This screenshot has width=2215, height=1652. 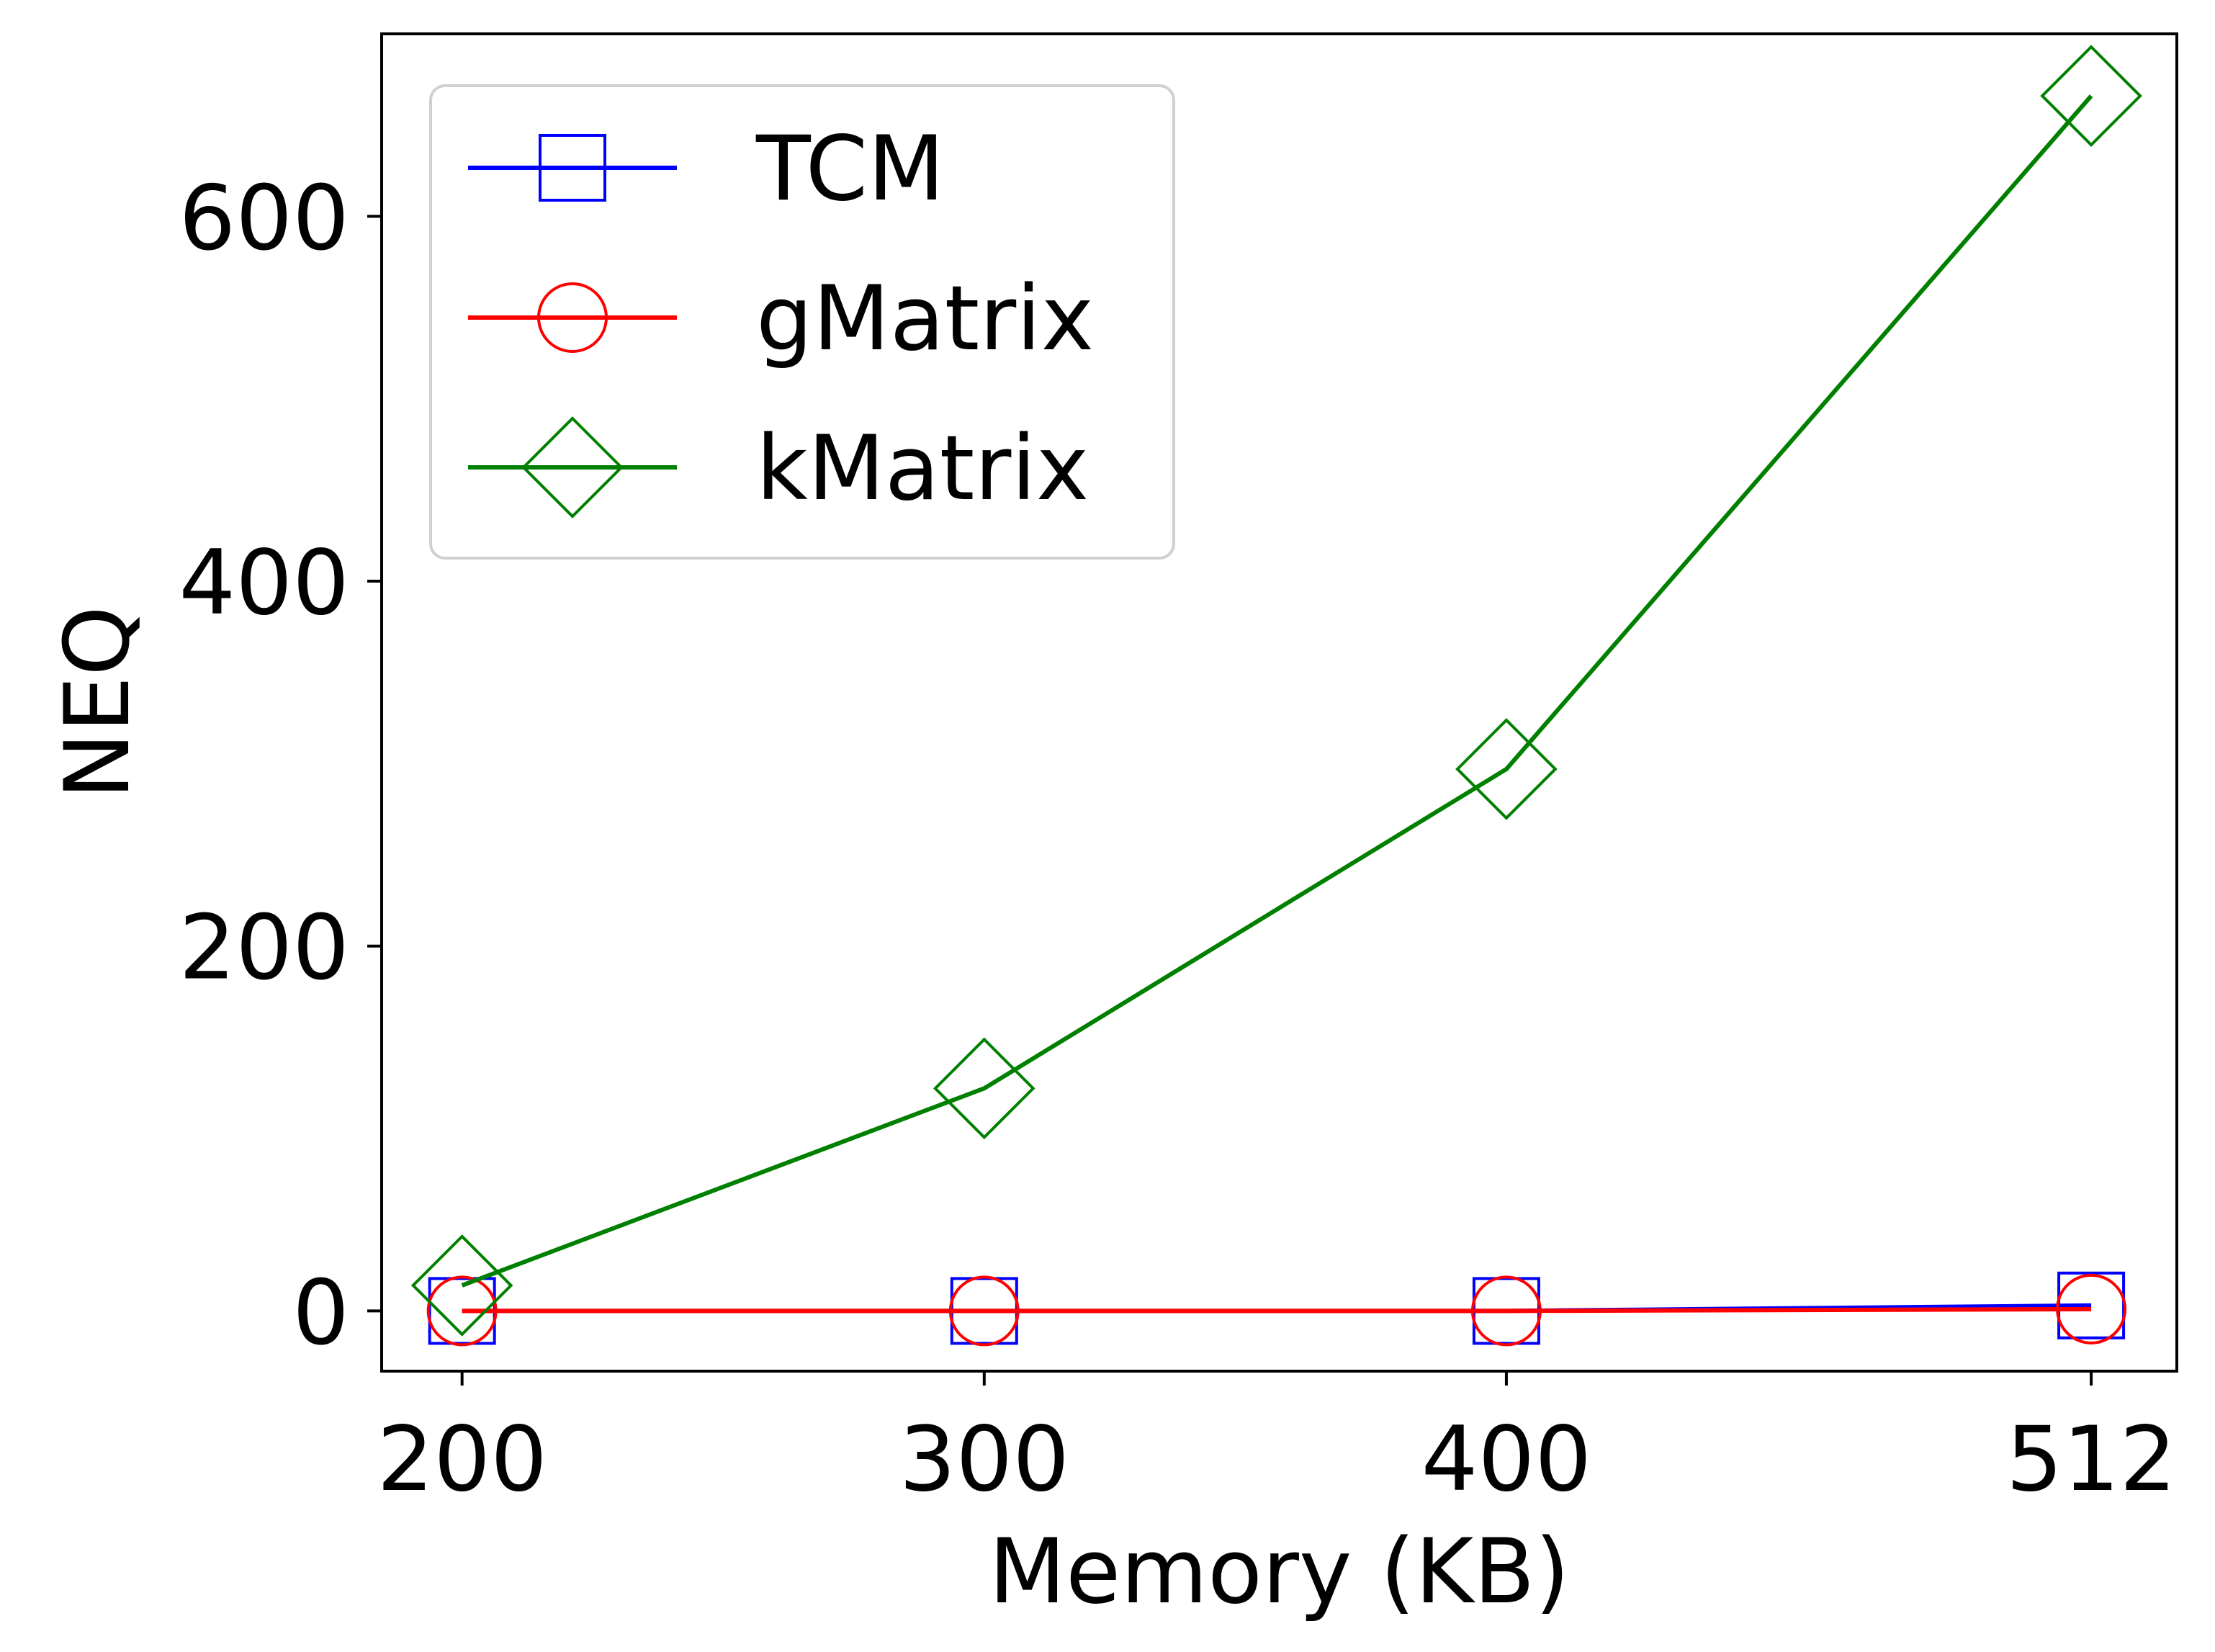 What do you see at coordinates (706, 169) in the screenshot?
I see `legend-item-tcm: TCM` at bounding box center [706, 169].